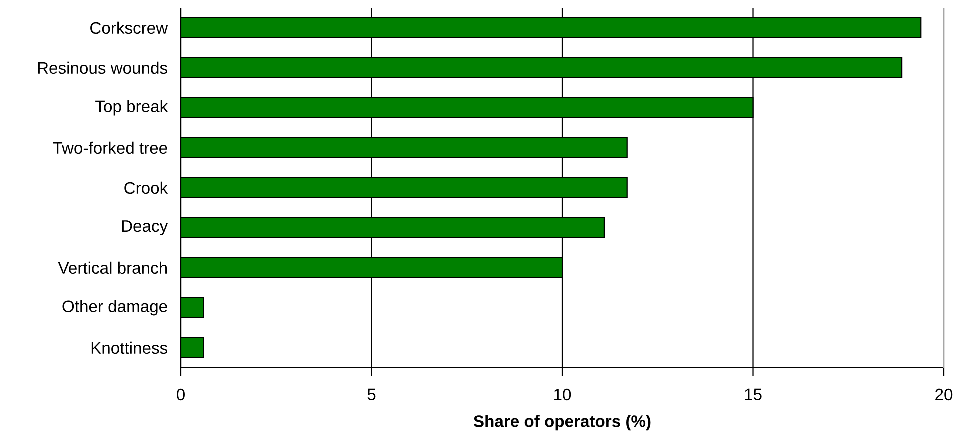 The width and height of the screenshot is (956, 444). What do you see at coordinates (562, 423) in the screenshot?
I see `x-axis-title: Share of operators (%)` at bounding box center [562, 423].